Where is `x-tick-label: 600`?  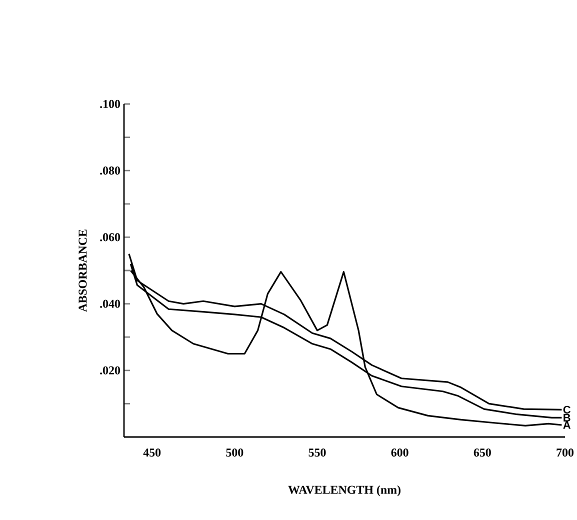 x-tick-label: 600 is located at coordinates (399, 452).